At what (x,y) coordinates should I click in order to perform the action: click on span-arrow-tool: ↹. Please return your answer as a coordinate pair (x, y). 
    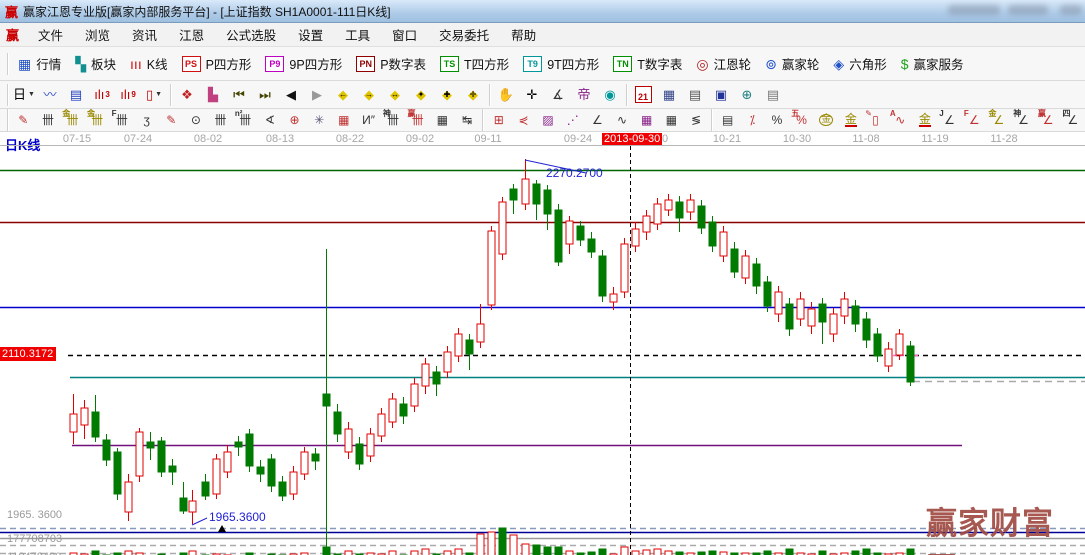
    Looking at the image, I should click on (467, 120).